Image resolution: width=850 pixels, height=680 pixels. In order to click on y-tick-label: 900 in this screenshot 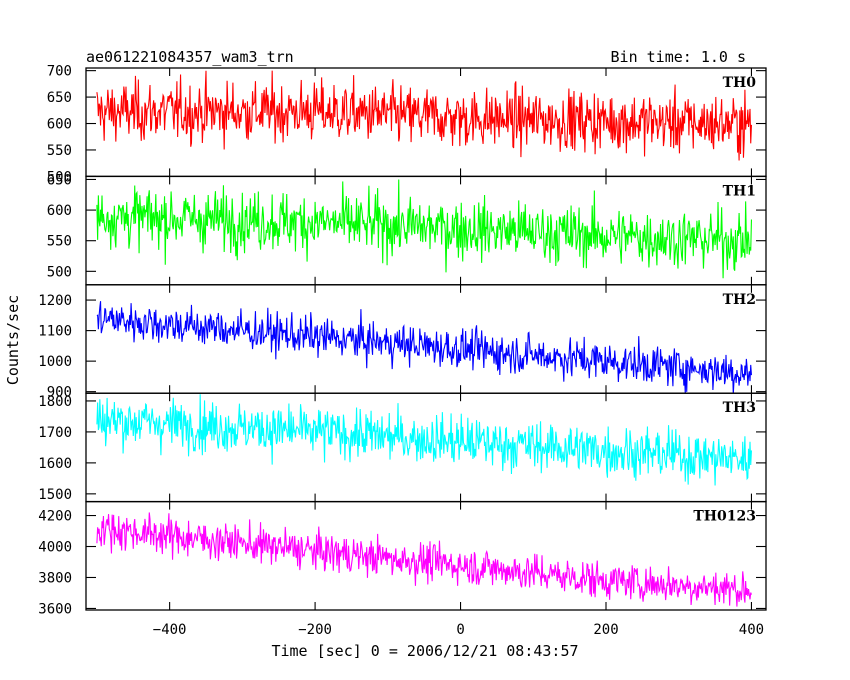, I will do `click(59, 393)`.